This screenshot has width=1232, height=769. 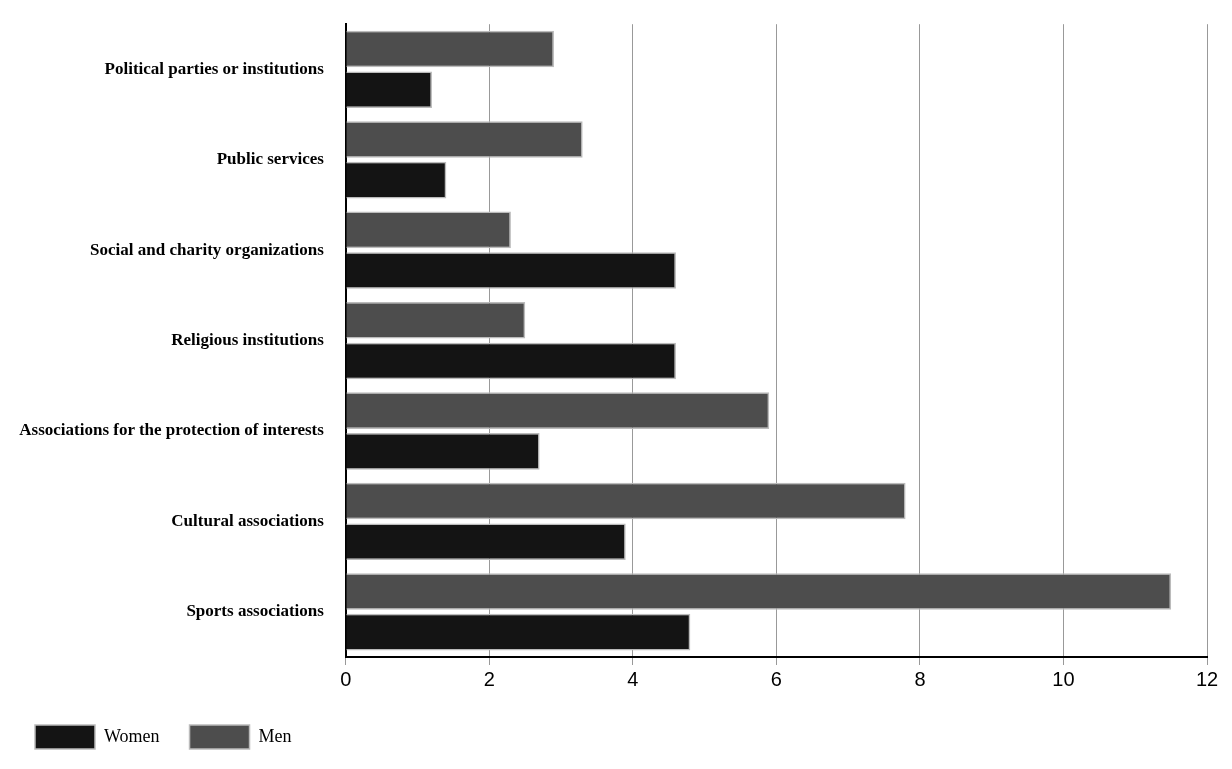 What do you see at coordinates (214, 68) in the screenshot?
I see `y-tick-label: Political parties or institutions` at bounding box center [214, 68].